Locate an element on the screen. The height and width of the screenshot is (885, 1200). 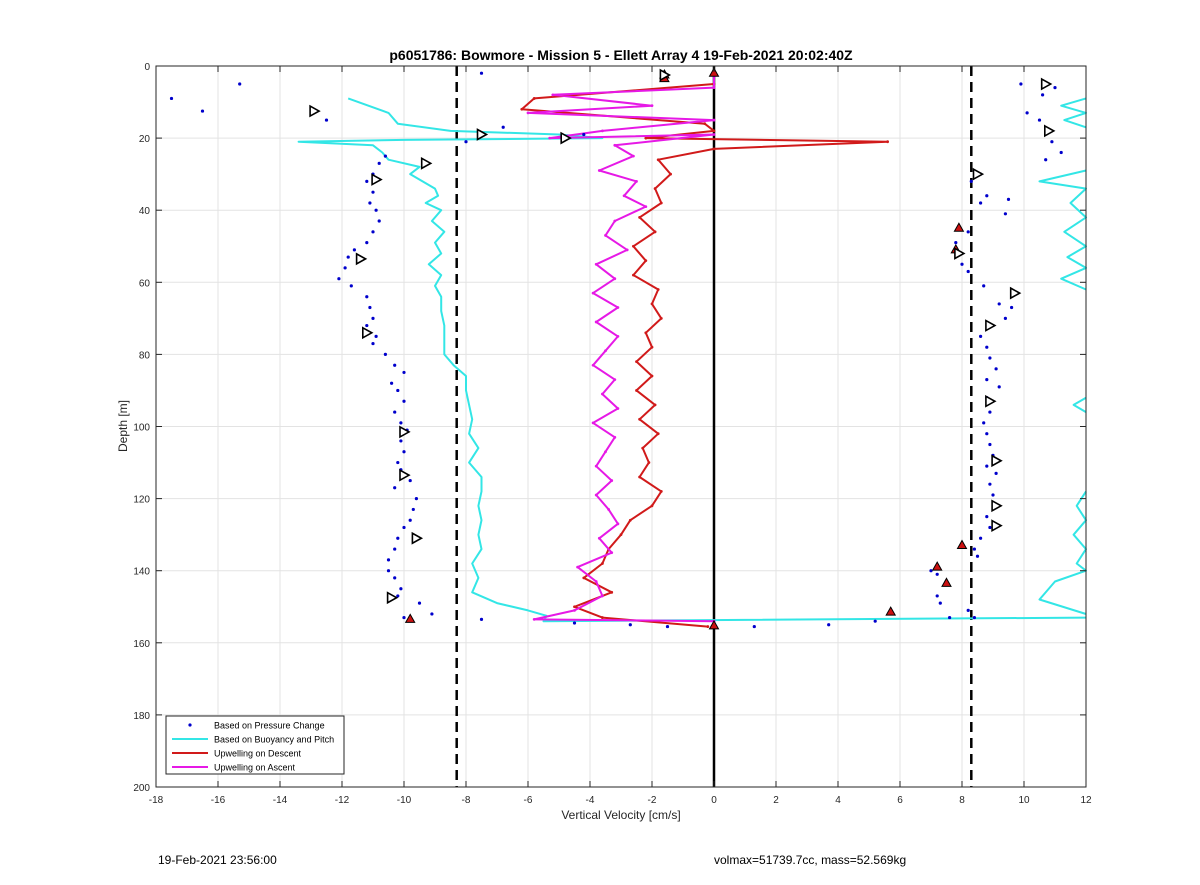
y-tick-label: 40 is located at coordinates (145, 211).